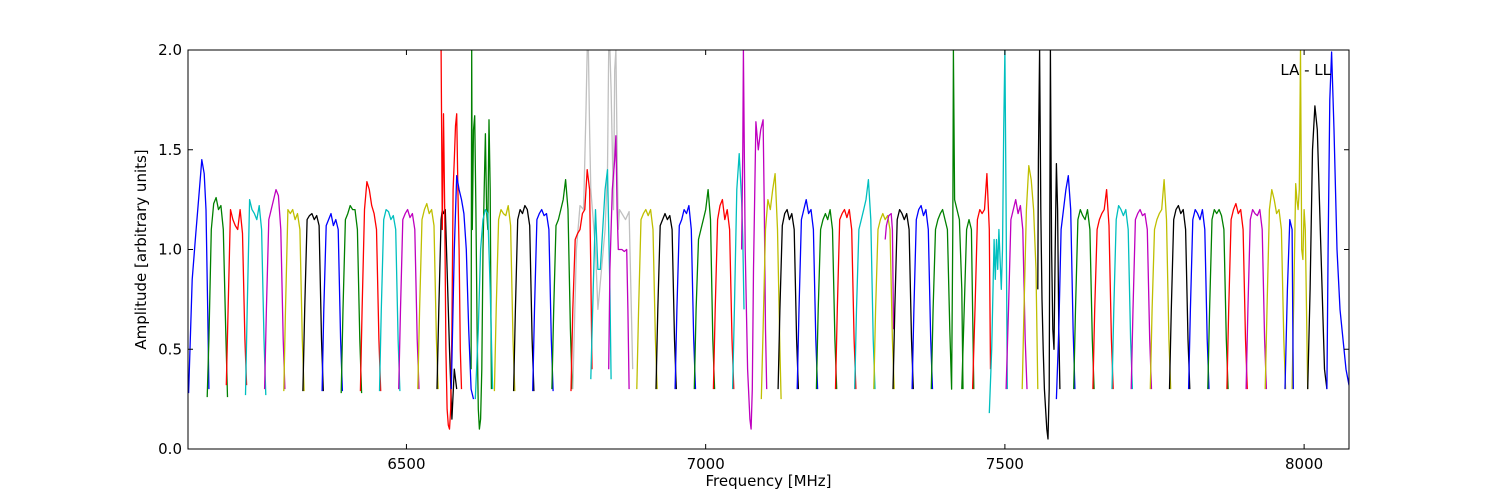 The width and height of the screenshot is (1500, 500). What do you see at coordinates (768, 481) in the screenshot?
I see `x-axis-label: Frequency [MHz]` at bounding box center [768, 481].